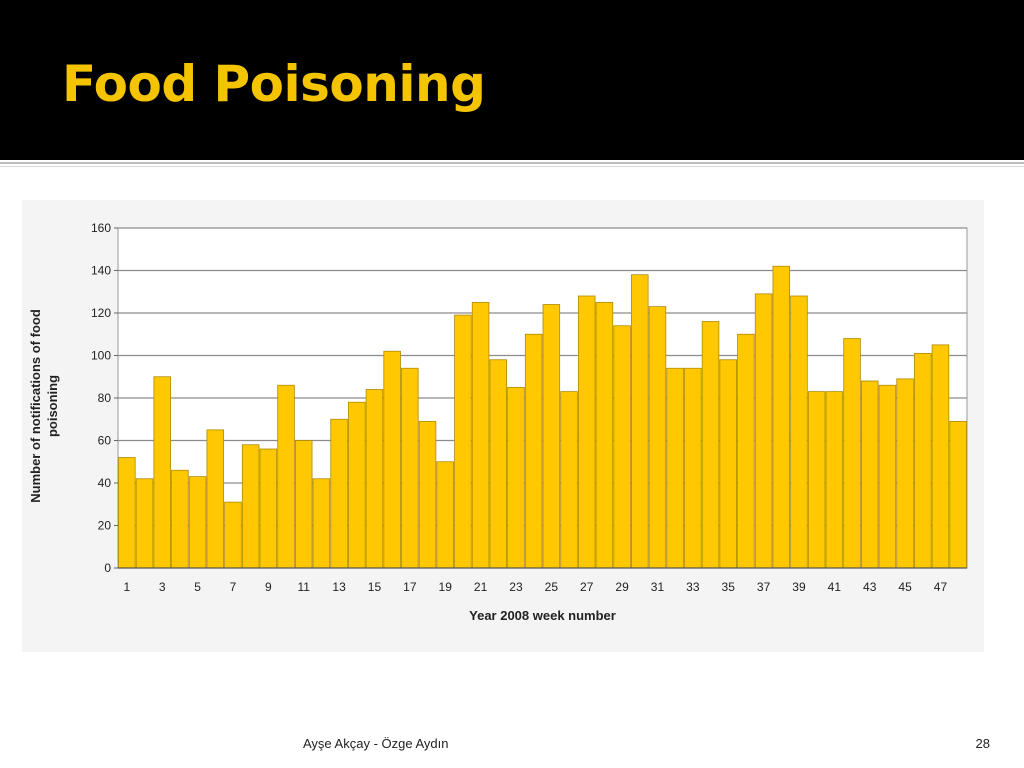 This screenshot has width=1024, height=768. Describe the element at coordinates (587, 587) in the screenshot. I see `x-tick-label: 27` at that location.